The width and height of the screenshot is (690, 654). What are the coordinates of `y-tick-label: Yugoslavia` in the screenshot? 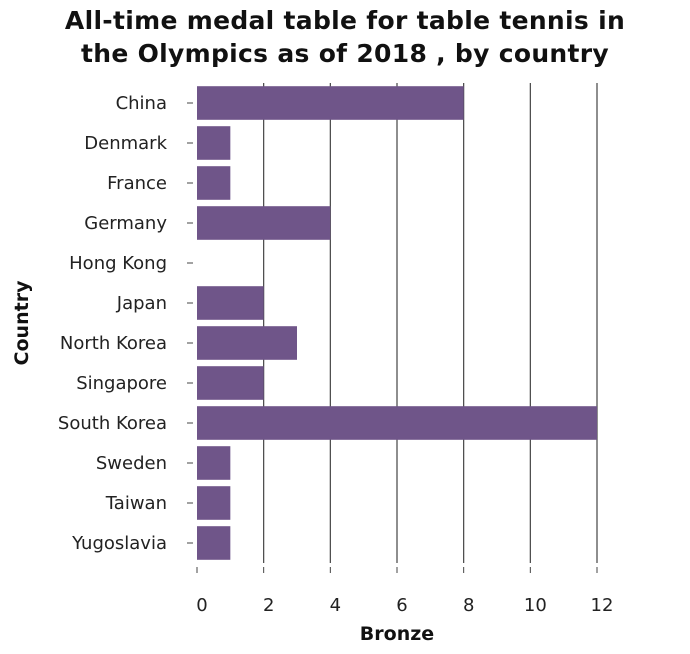 It's located at (119, 543).